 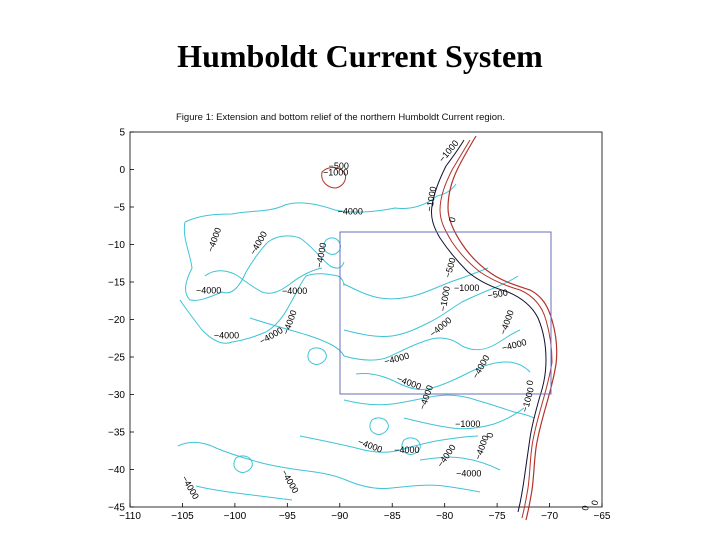 What do you see at coordinates (116, 358) in the screenshot?
I see `y-tick-label: −25` at bounding box center [116, 358].